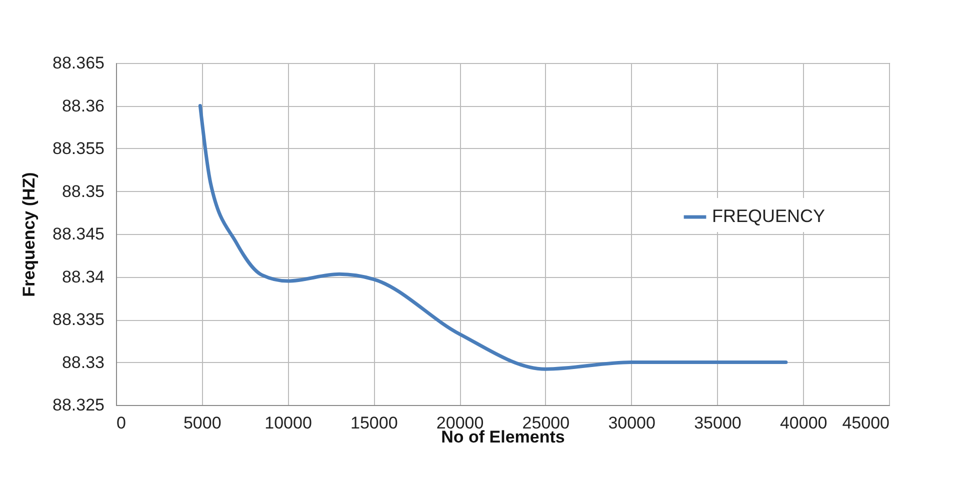  I want to click on y-tick-label: 88.325, so click(78, 405).